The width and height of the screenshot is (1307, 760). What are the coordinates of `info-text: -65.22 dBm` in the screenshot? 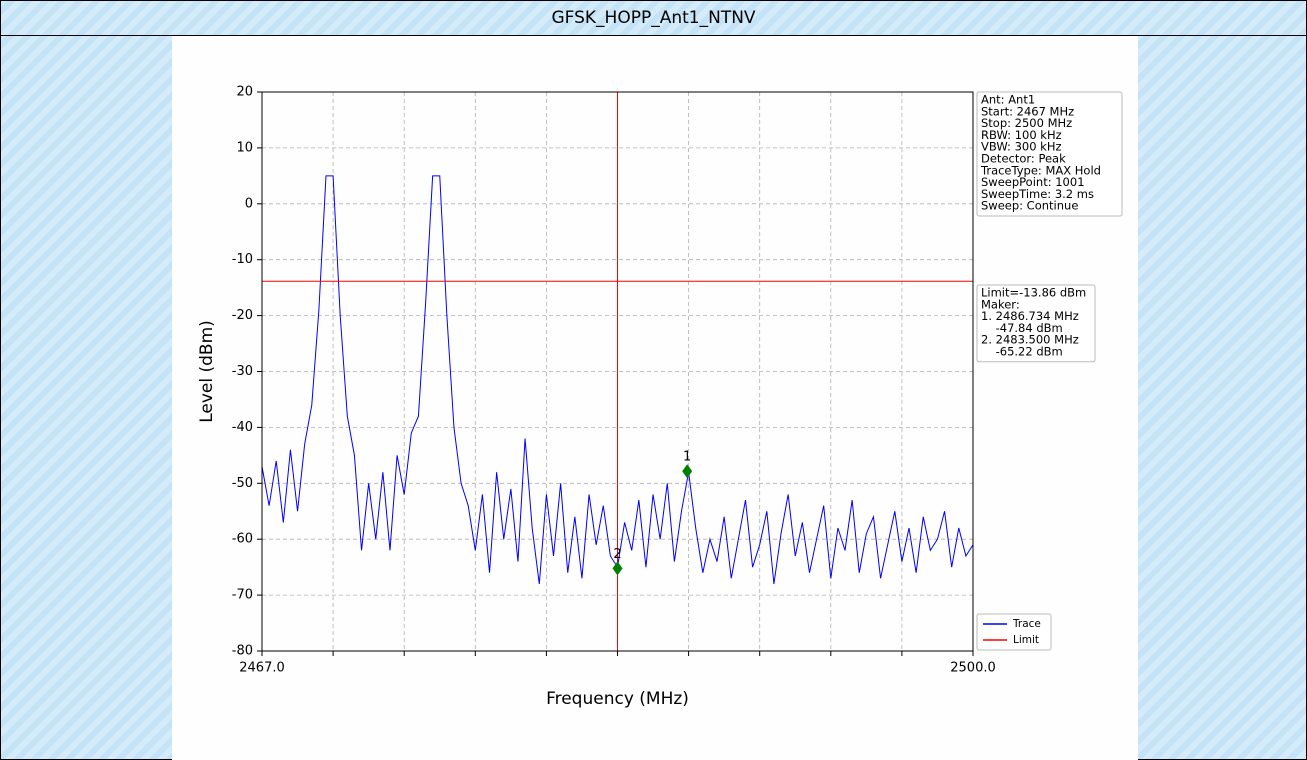 It's located at (1022, 352).